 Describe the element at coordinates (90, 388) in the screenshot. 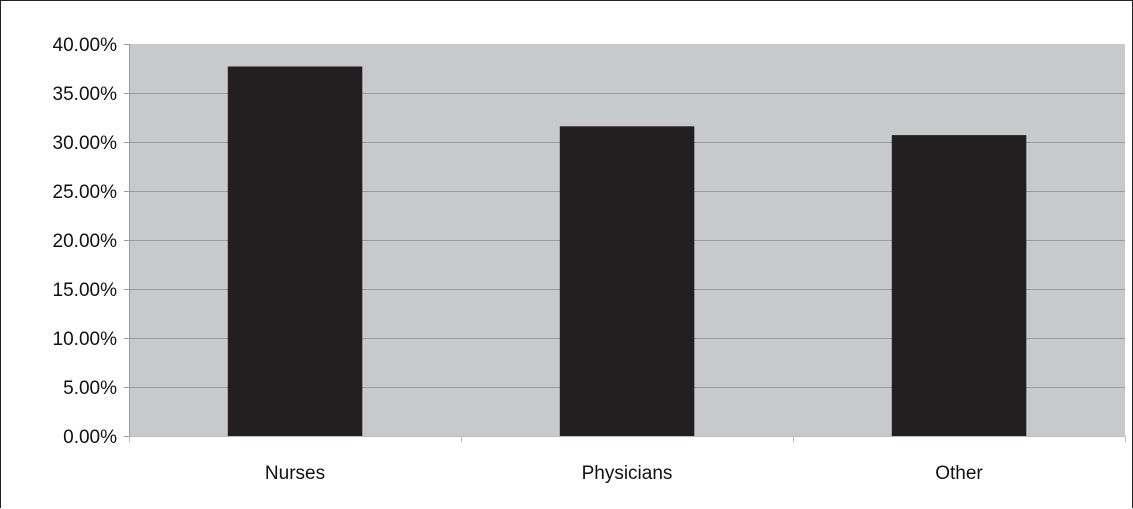

I see `y-tick-label: 5.00%` at that location.